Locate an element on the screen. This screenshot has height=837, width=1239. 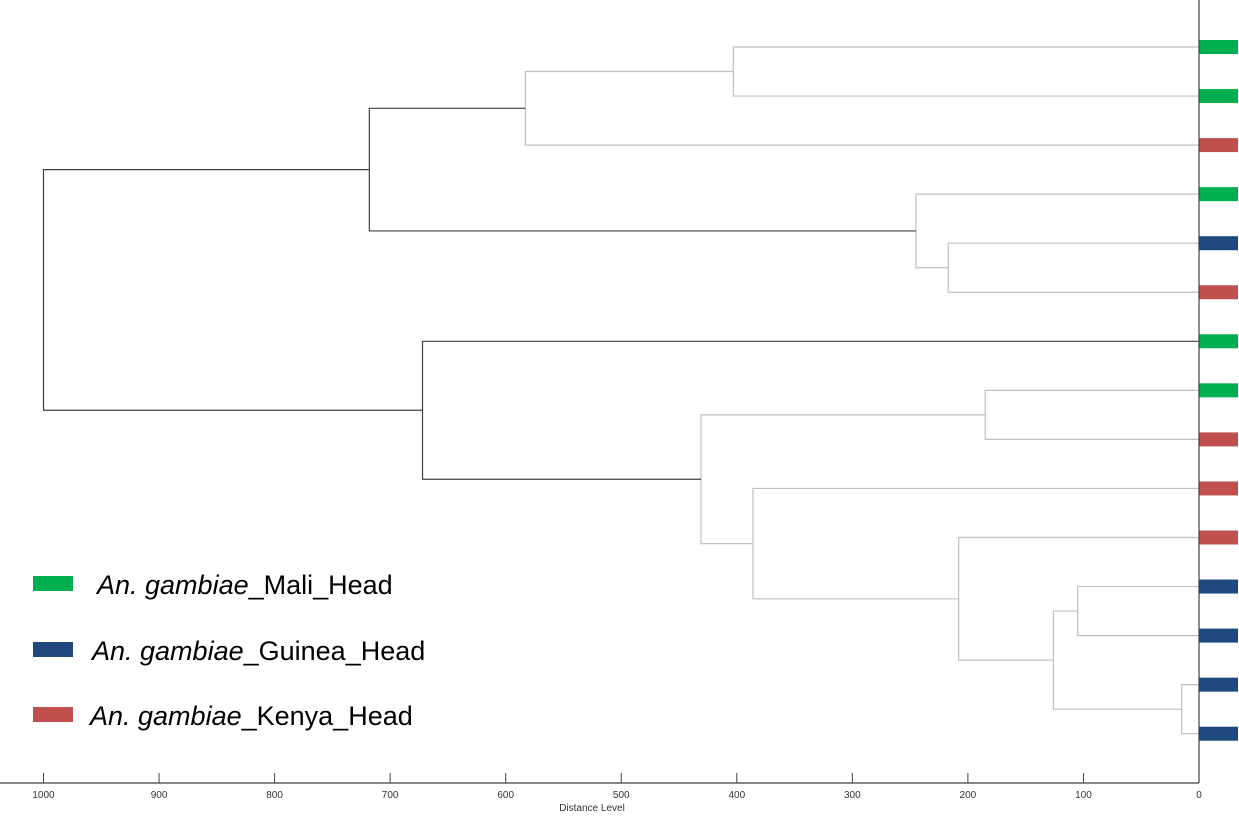
legend-swatch-kenya is located at coordinates (53, 714).